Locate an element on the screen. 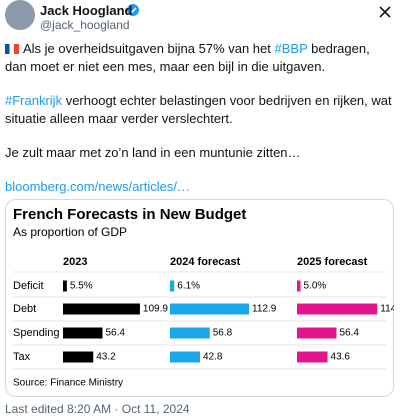 The width and height of the screenshot is (400, 419). value-label: 43.2 is located at coordinates (106, 357).